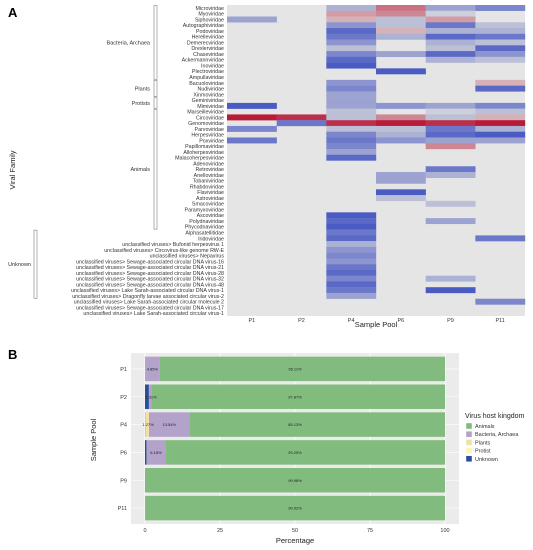 The width and height of the screenshot is (533, 550). I want to click on bar-x-tick-label: 75, so click(370, 531).